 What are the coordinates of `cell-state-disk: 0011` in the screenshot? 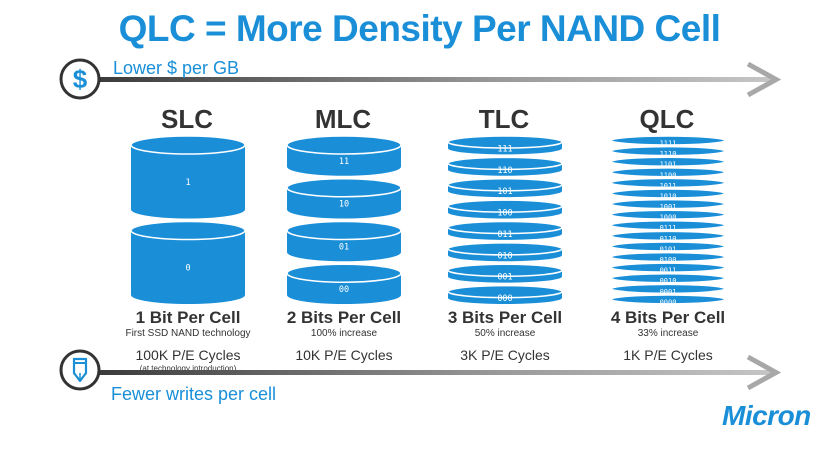 It's located at (668, 268).